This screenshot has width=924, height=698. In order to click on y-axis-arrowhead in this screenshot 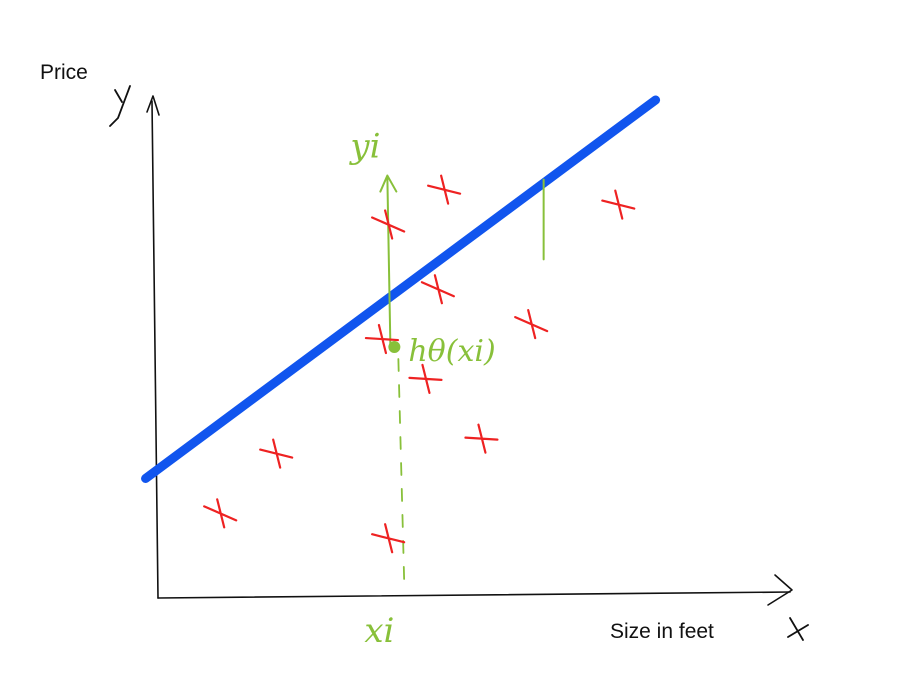, I will do `click(153, 105)`.